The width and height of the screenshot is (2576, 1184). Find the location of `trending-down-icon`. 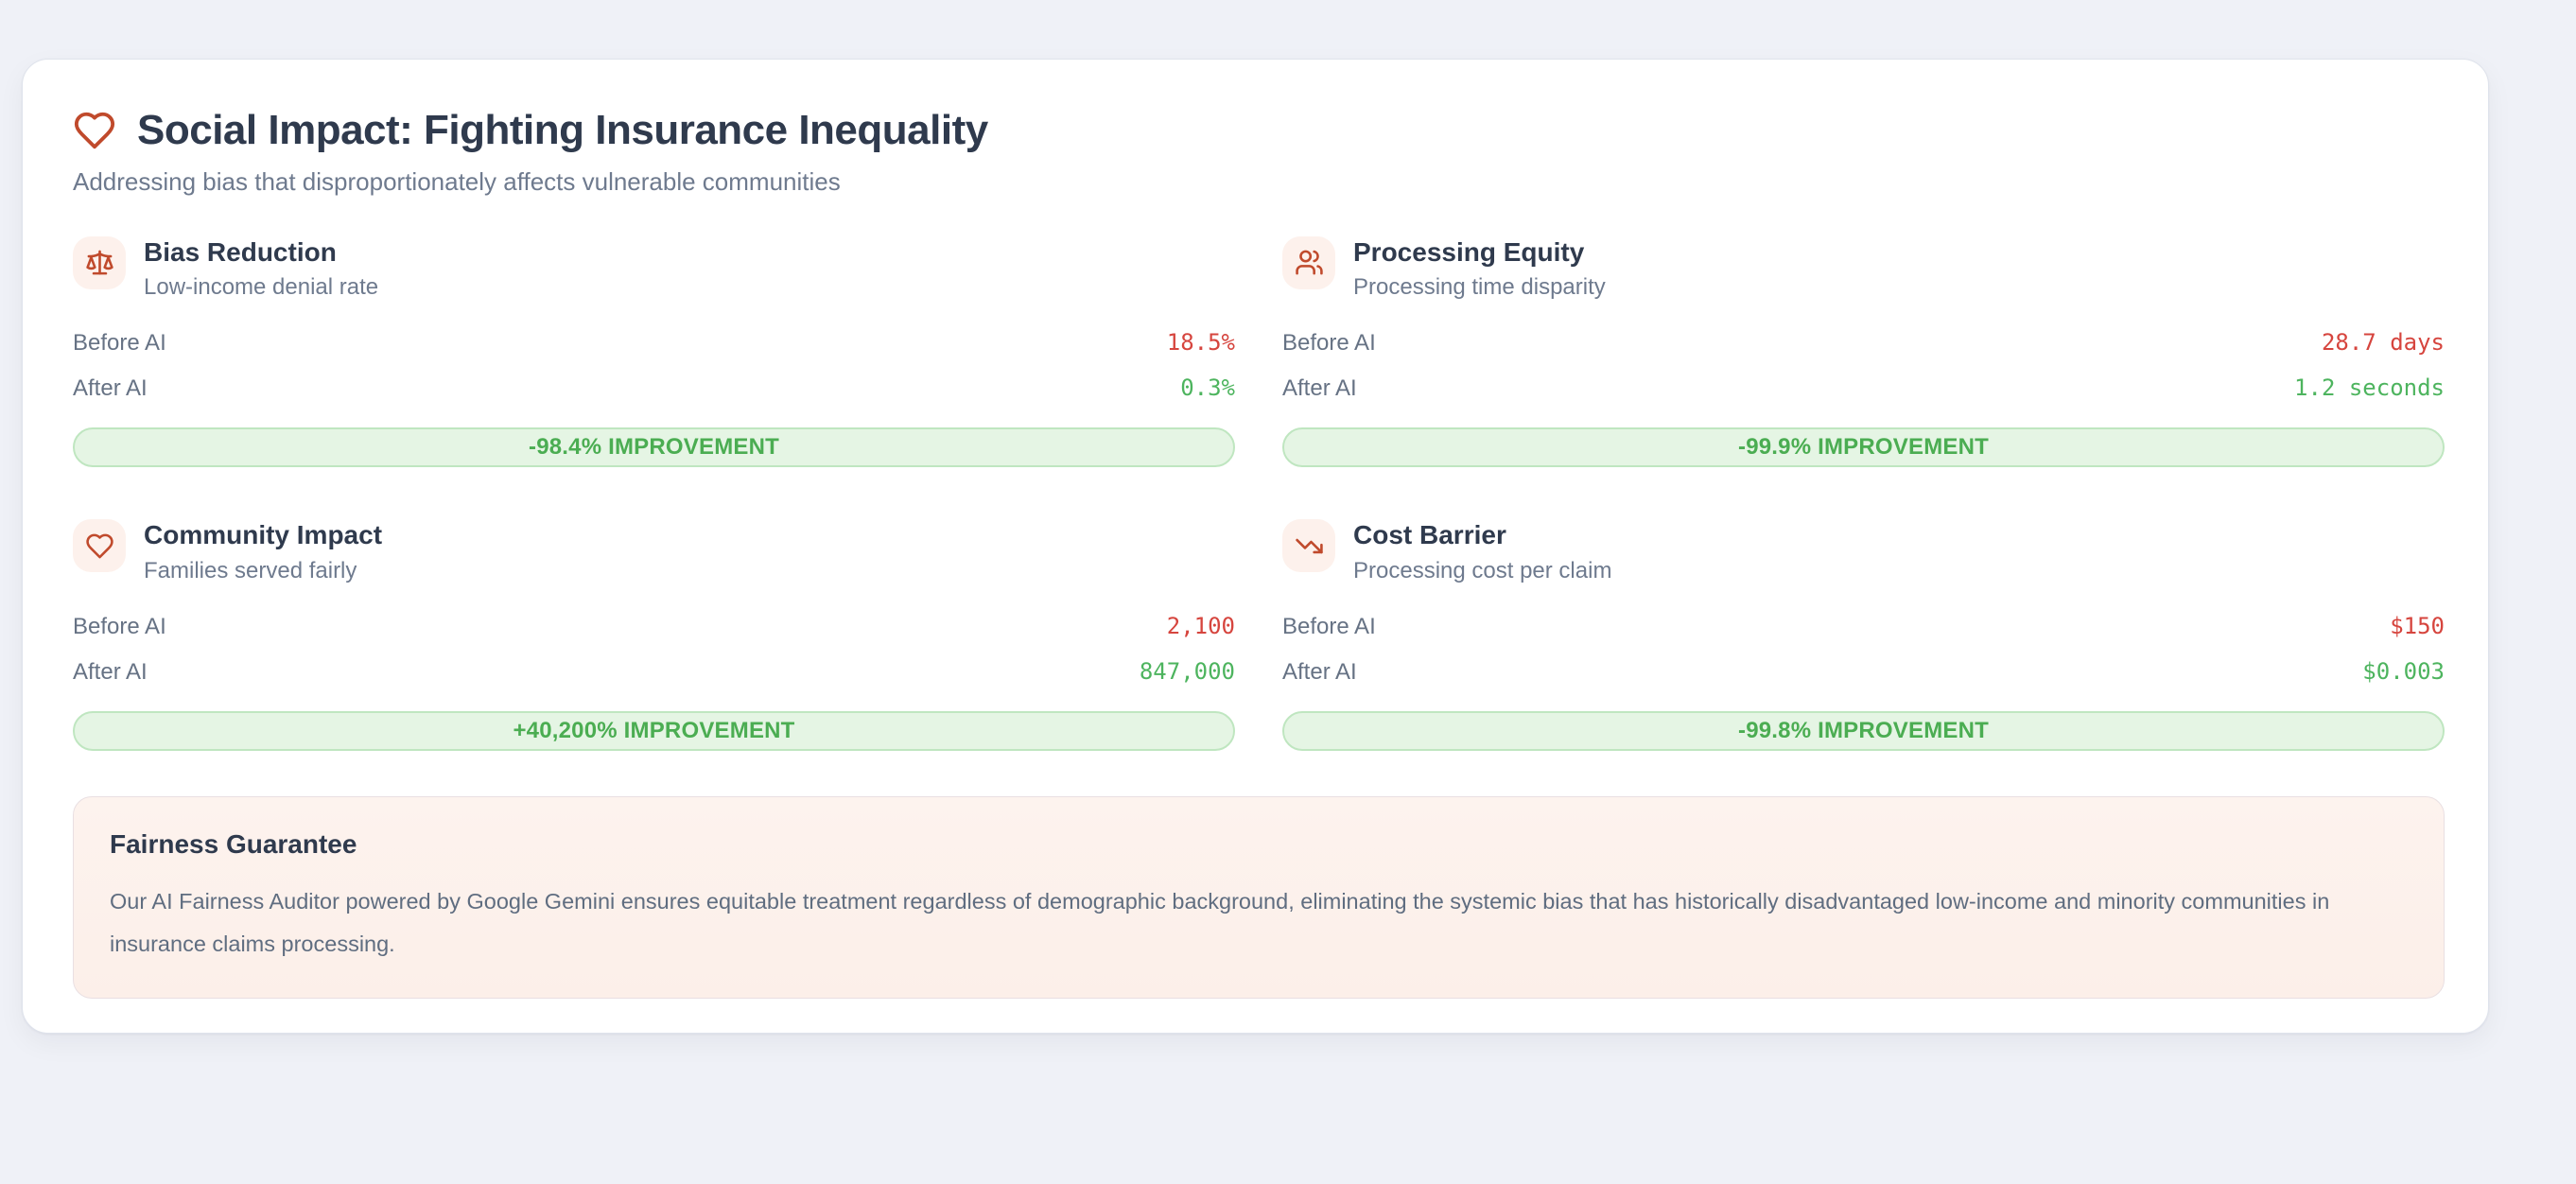

trending-down-icon is located at coordinates (1308, 546).